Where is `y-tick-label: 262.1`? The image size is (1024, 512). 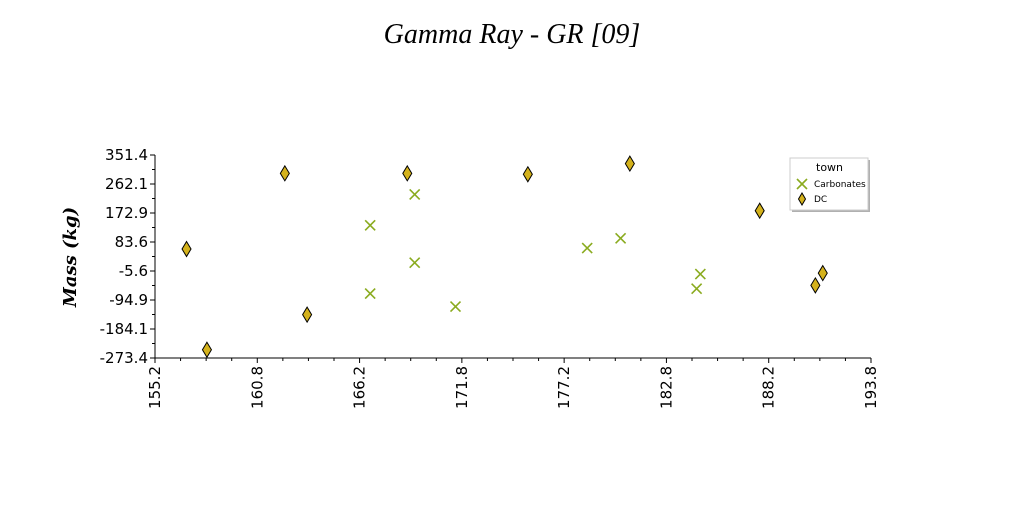
y-tick-label: 262.1 is located at coordinates (126, 184).